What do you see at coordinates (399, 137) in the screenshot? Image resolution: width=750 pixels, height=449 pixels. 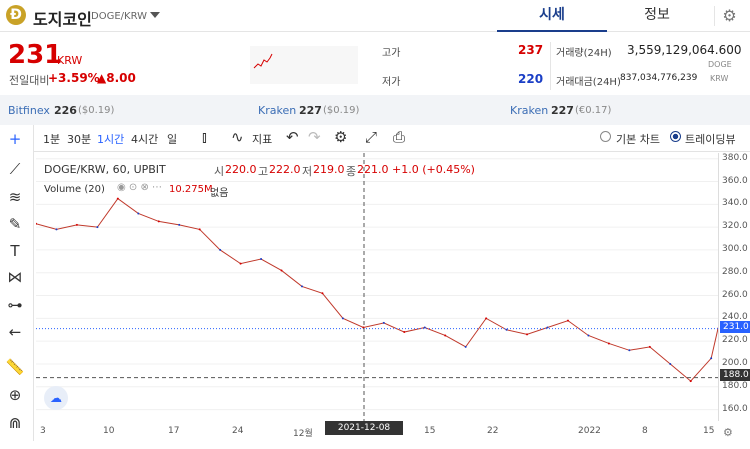 I see `camera-icon: ⎙` at bounding box center [399, 137].